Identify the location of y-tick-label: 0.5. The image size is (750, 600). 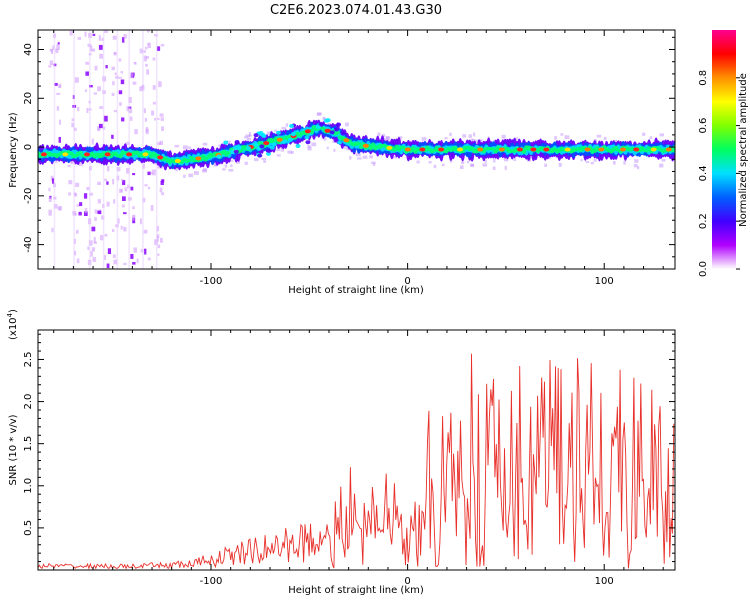
(28, 528).